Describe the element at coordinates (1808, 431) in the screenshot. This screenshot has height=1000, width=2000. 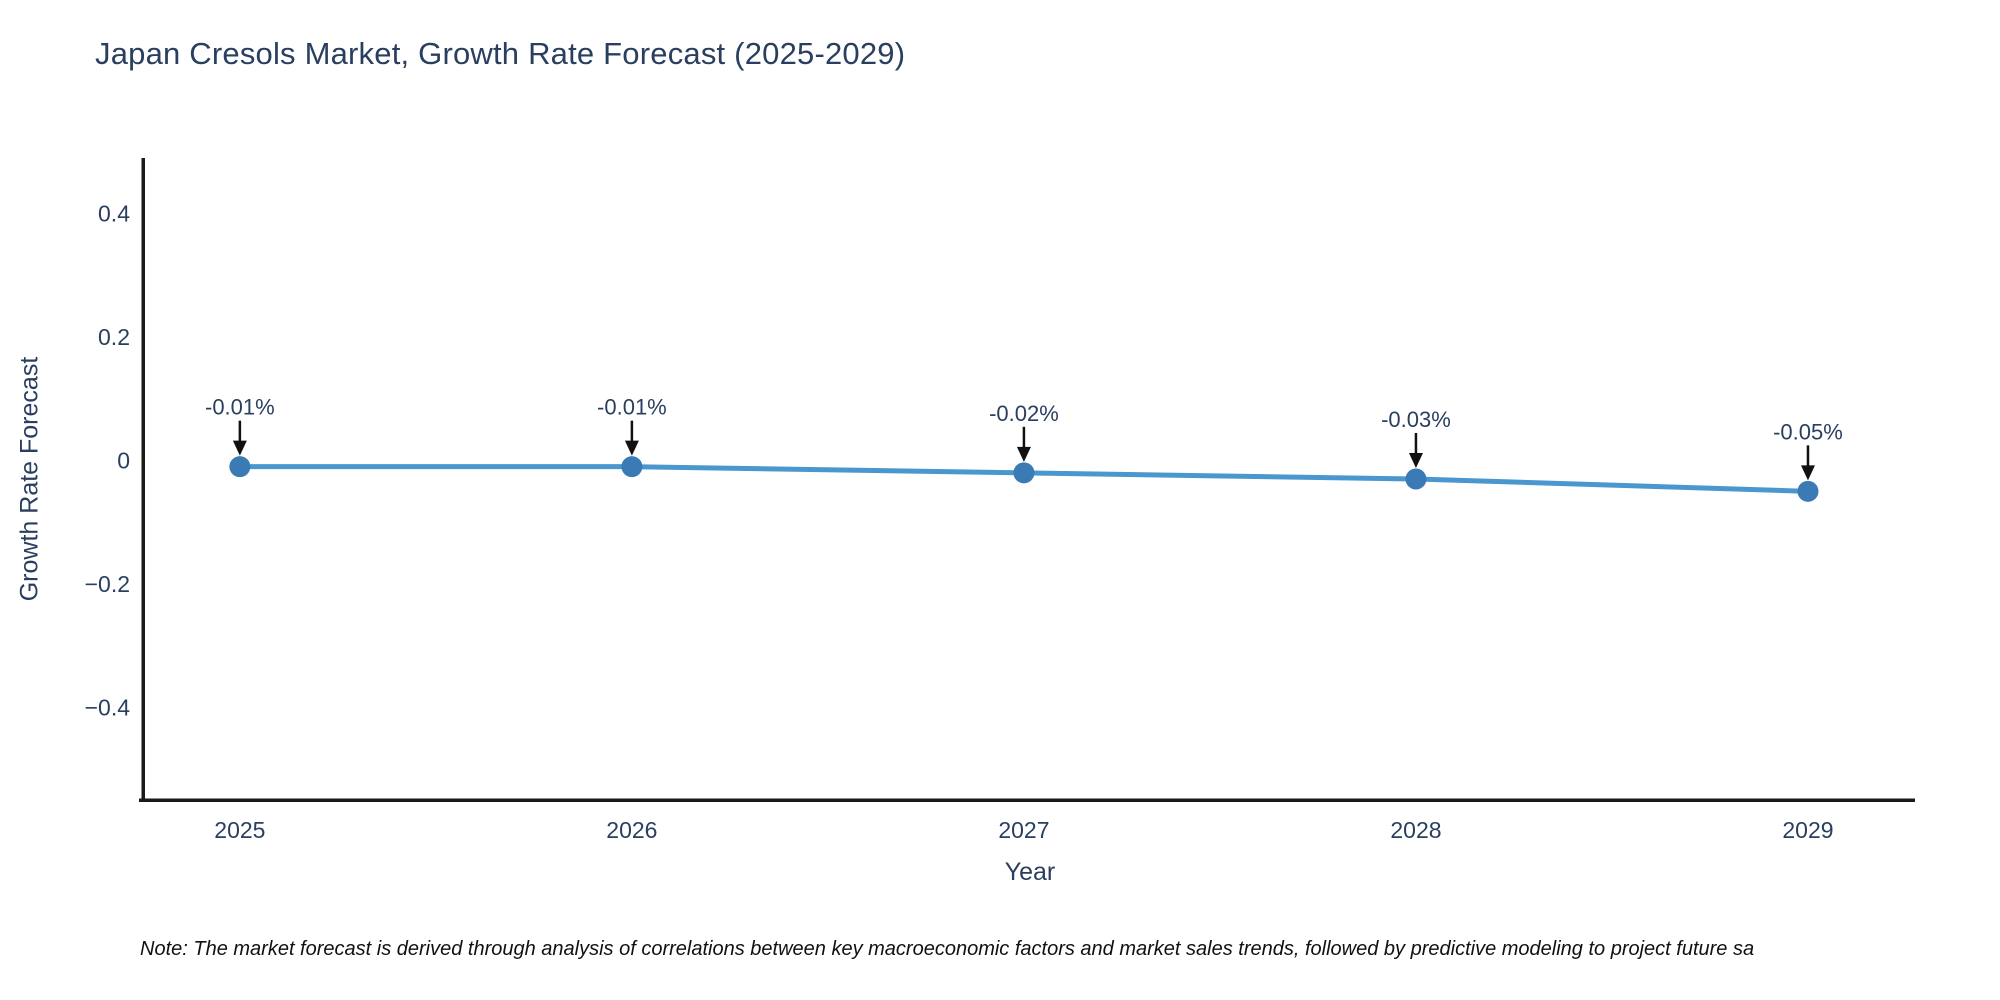
I see `data-point-label: -0.05%` at that location.